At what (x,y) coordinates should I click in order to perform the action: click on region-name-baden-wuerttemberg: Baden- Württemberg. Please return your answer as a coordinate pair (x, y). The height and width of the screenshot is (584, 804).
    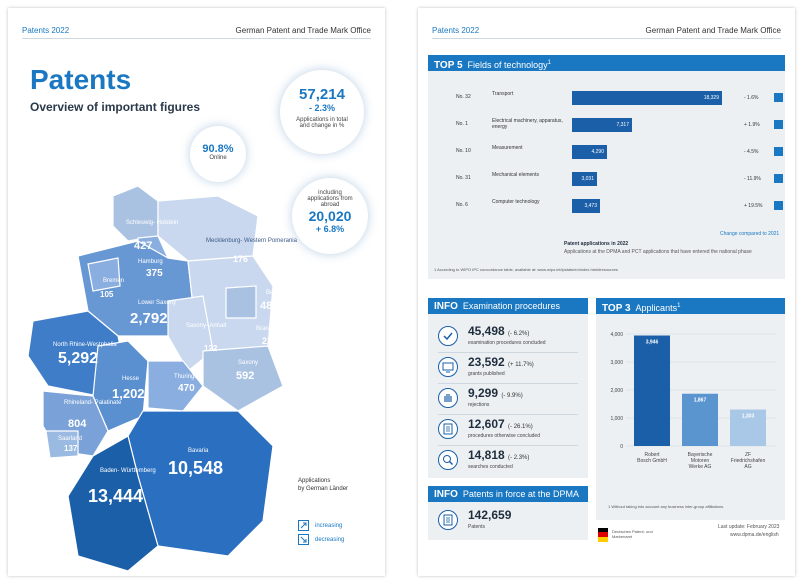
    Looking at the image, I should click on (128, 471).